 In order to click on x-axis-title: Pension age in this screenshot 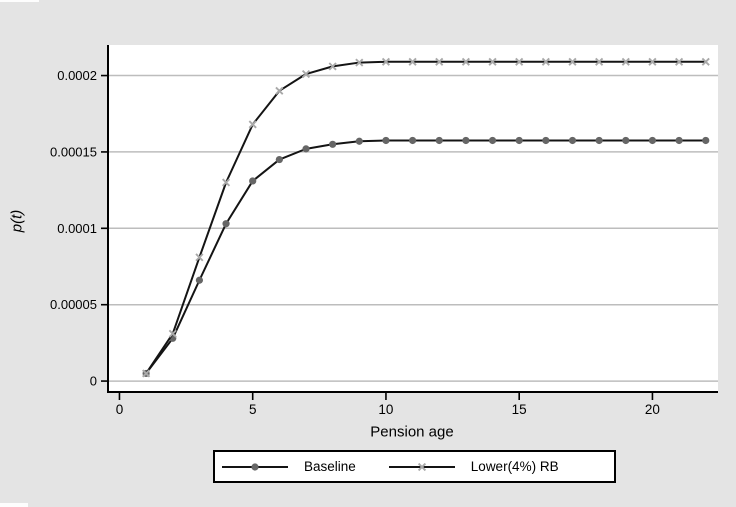, I will do `click(412, 432)`.